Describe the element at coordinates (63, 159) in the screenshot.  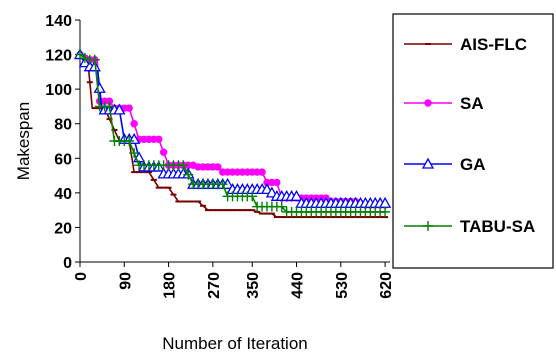
I see `y-tick-label: 60` at that location.